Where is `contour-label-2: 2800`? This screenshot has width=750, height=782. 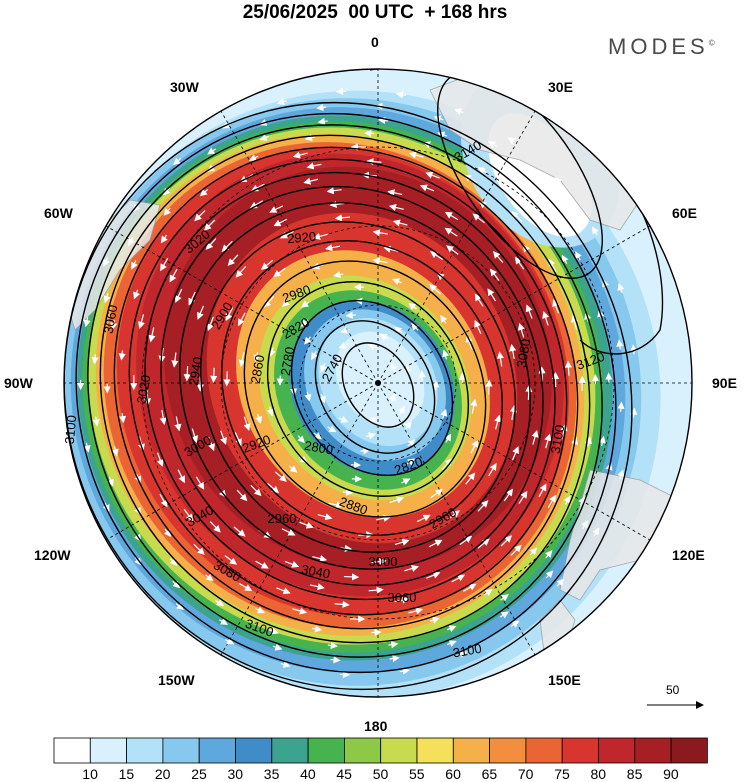 contour-label-2: 2800 is located at coordinates (318, 448).